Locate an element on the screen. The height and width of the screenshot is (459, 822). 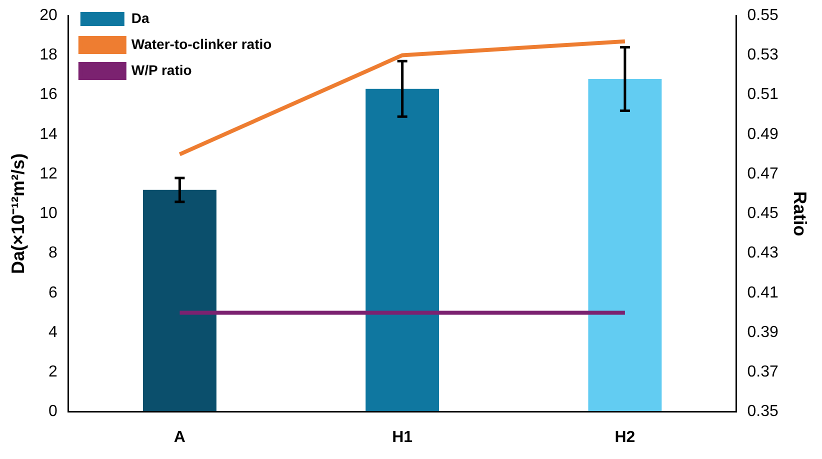
y2-tick-label: 0.55 is located at coordinates (762, 15).